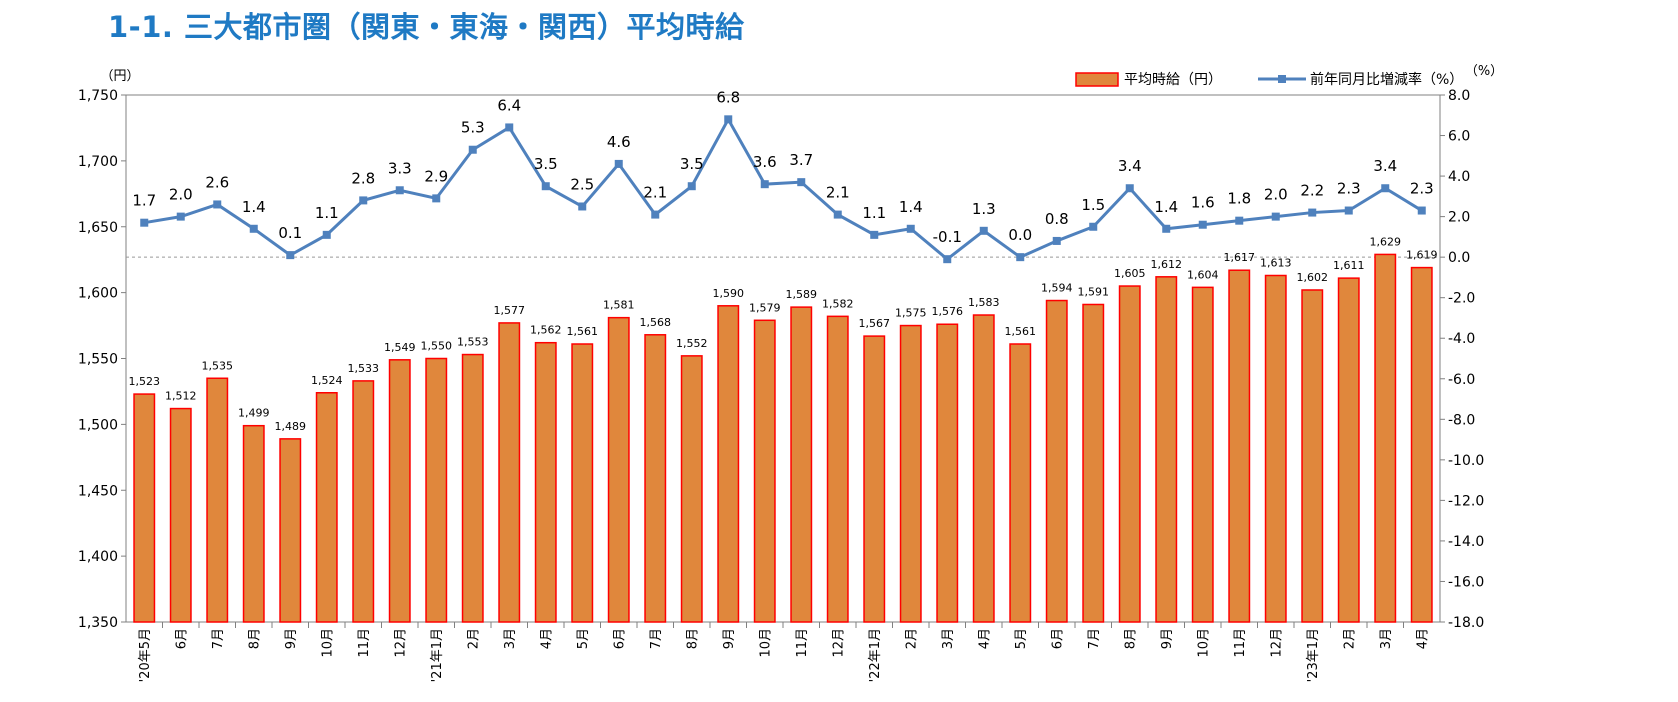 This screenshot has height=702, width=1678. Describe the element at coordinates (98, 96) in the screenshot. I see `y-left-tick-label: 1,750` at that location.